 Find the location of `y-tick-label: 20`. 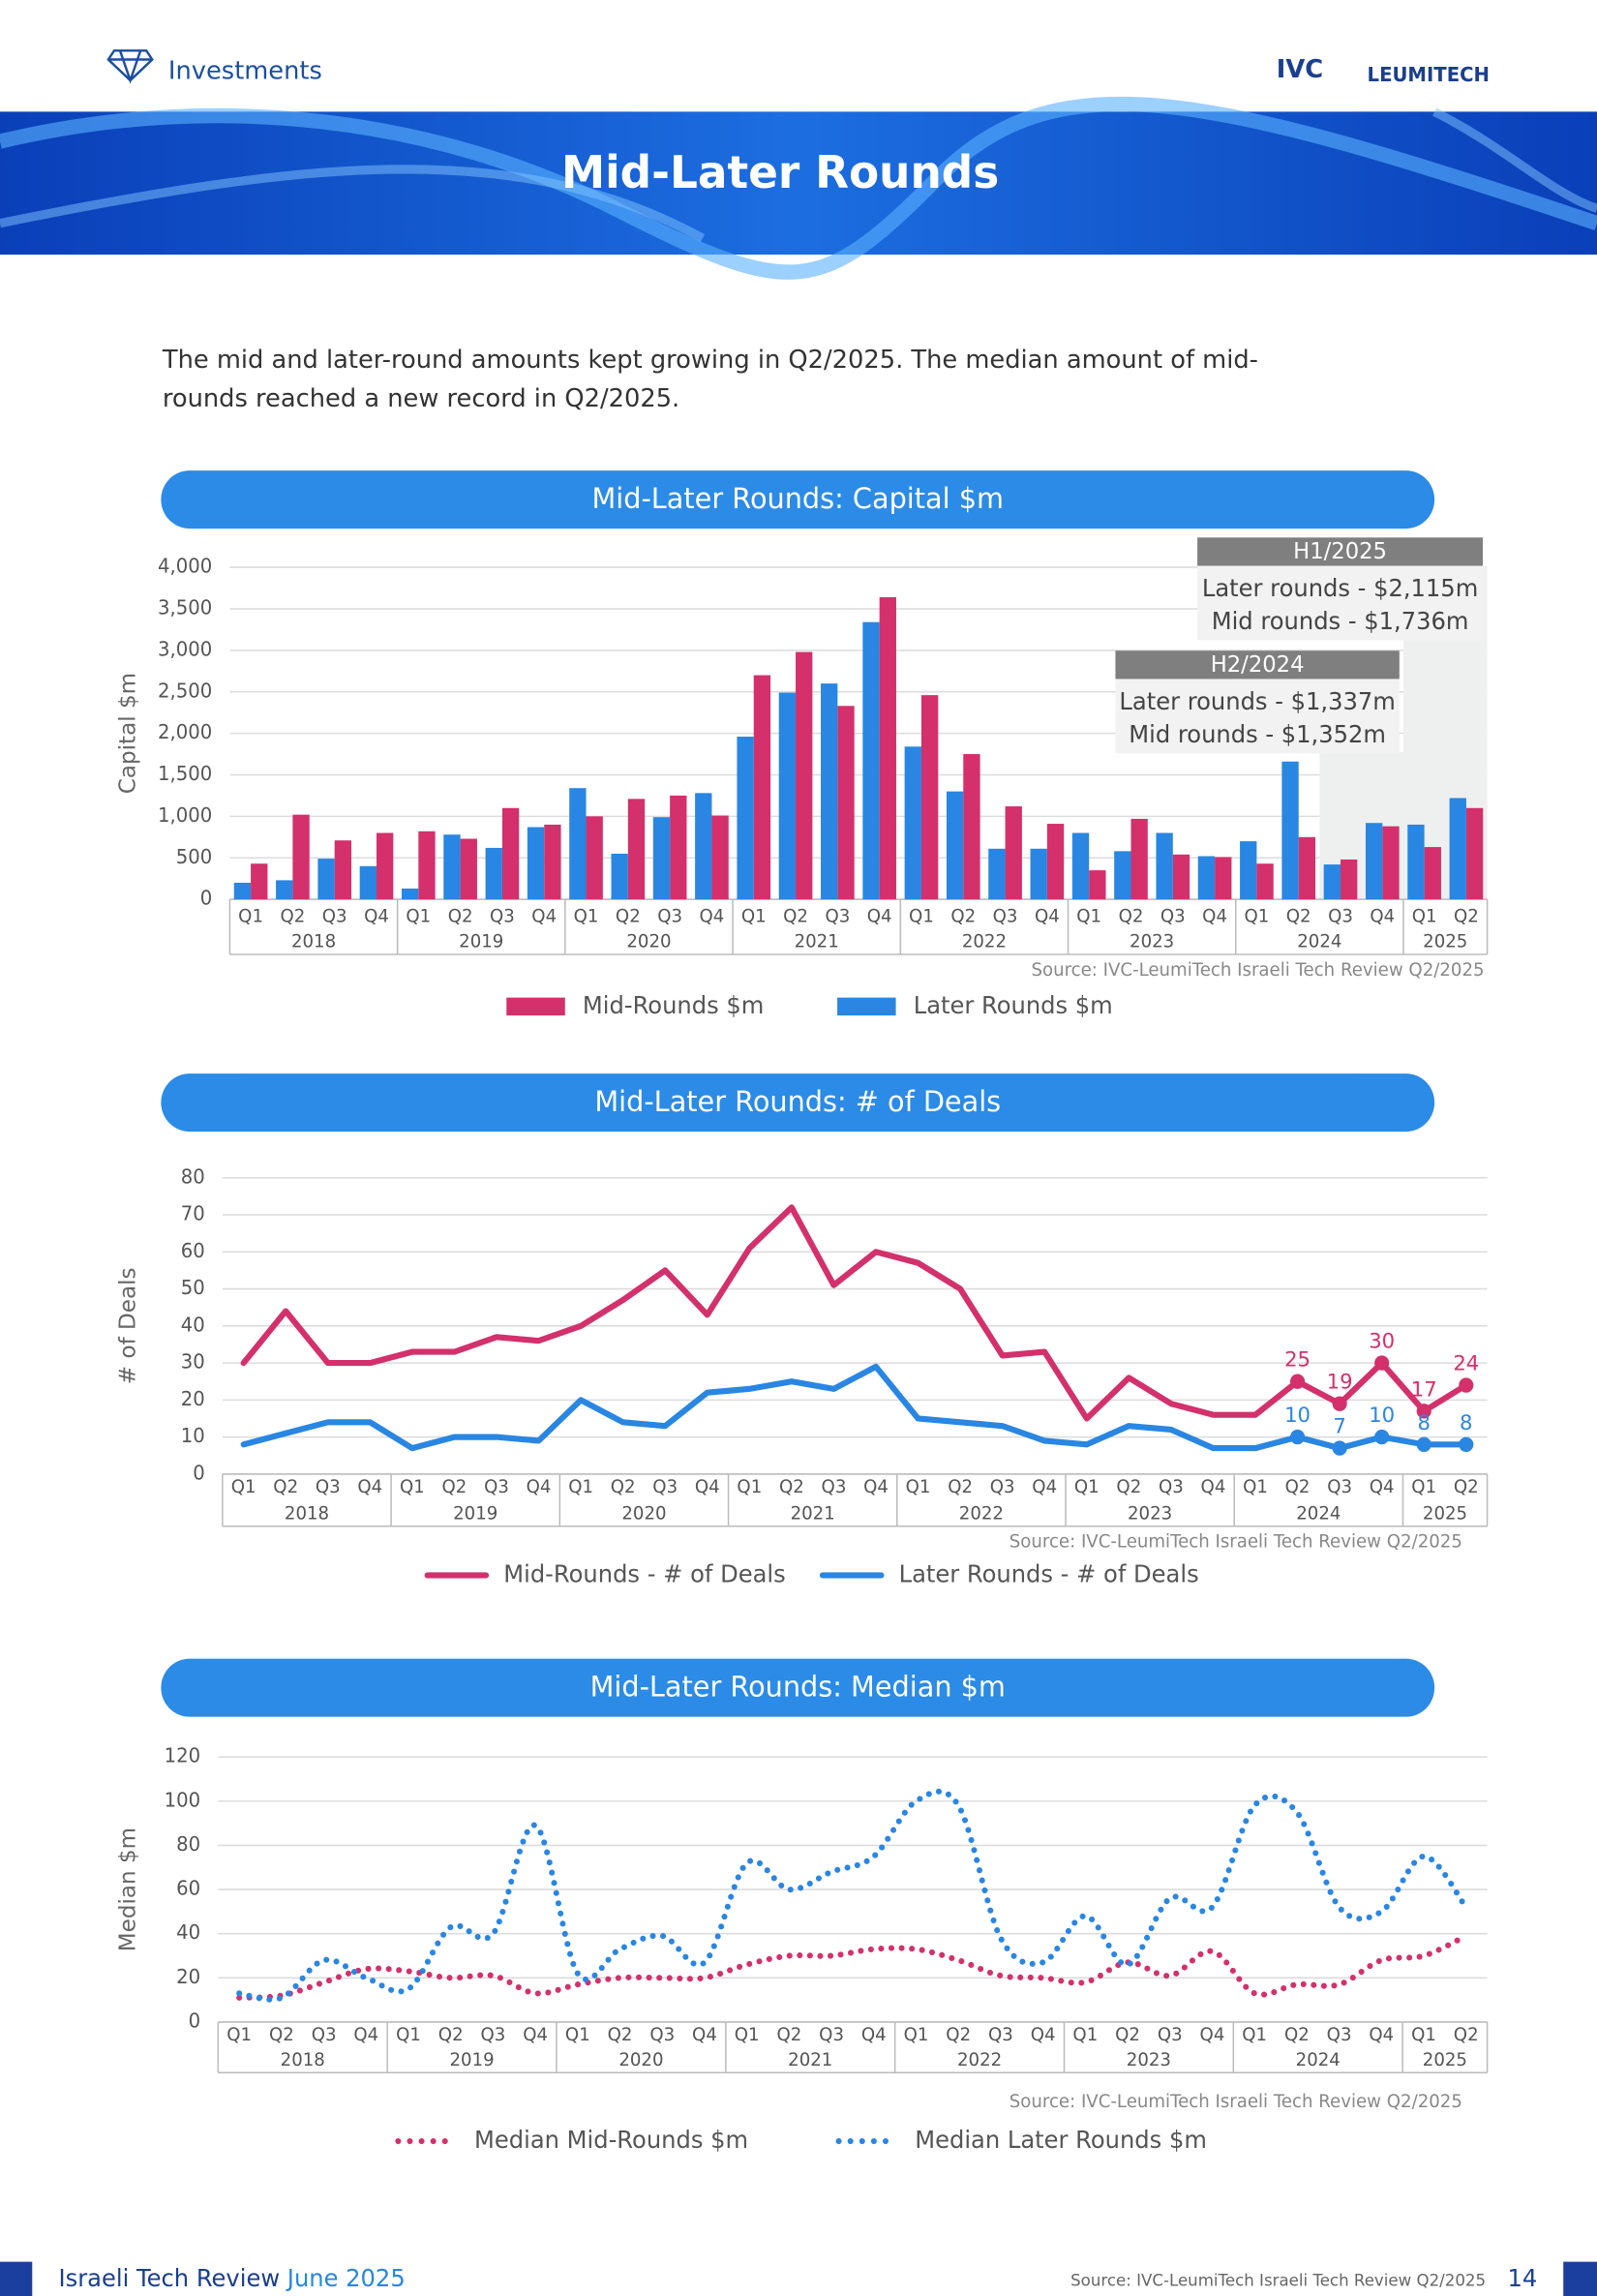

y-tick-label: 20 is located at coordinates (193, 1399).